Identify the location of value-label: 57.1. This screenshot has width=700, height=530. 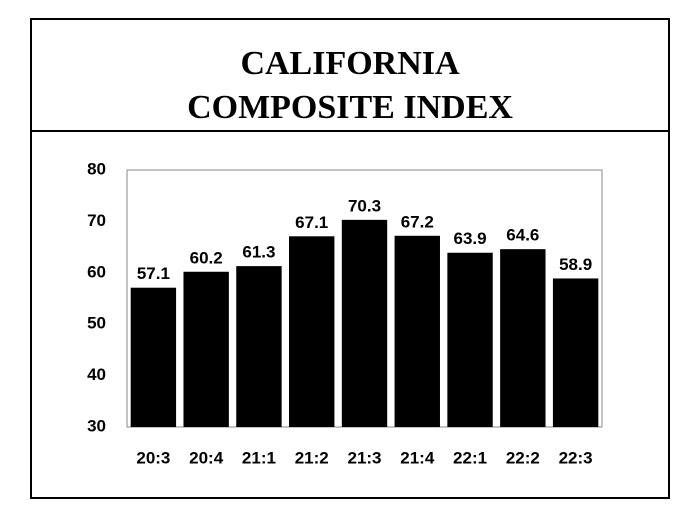
(153, 273).